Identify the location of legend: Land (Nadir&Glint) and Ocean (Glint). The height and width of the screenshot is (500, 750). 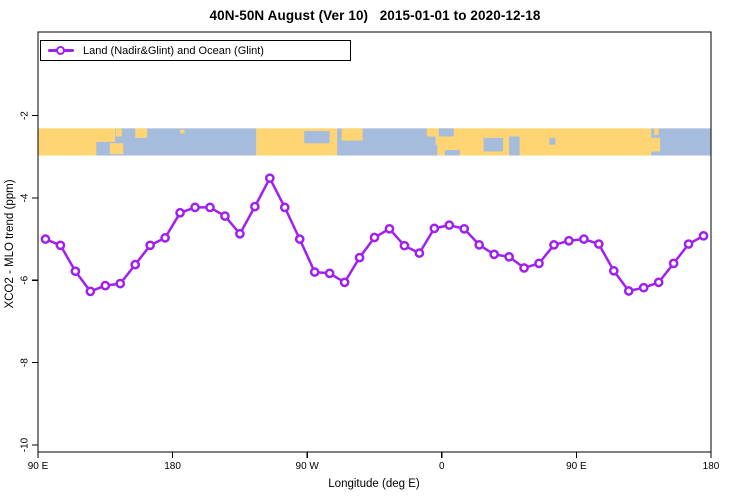
(195, 50).